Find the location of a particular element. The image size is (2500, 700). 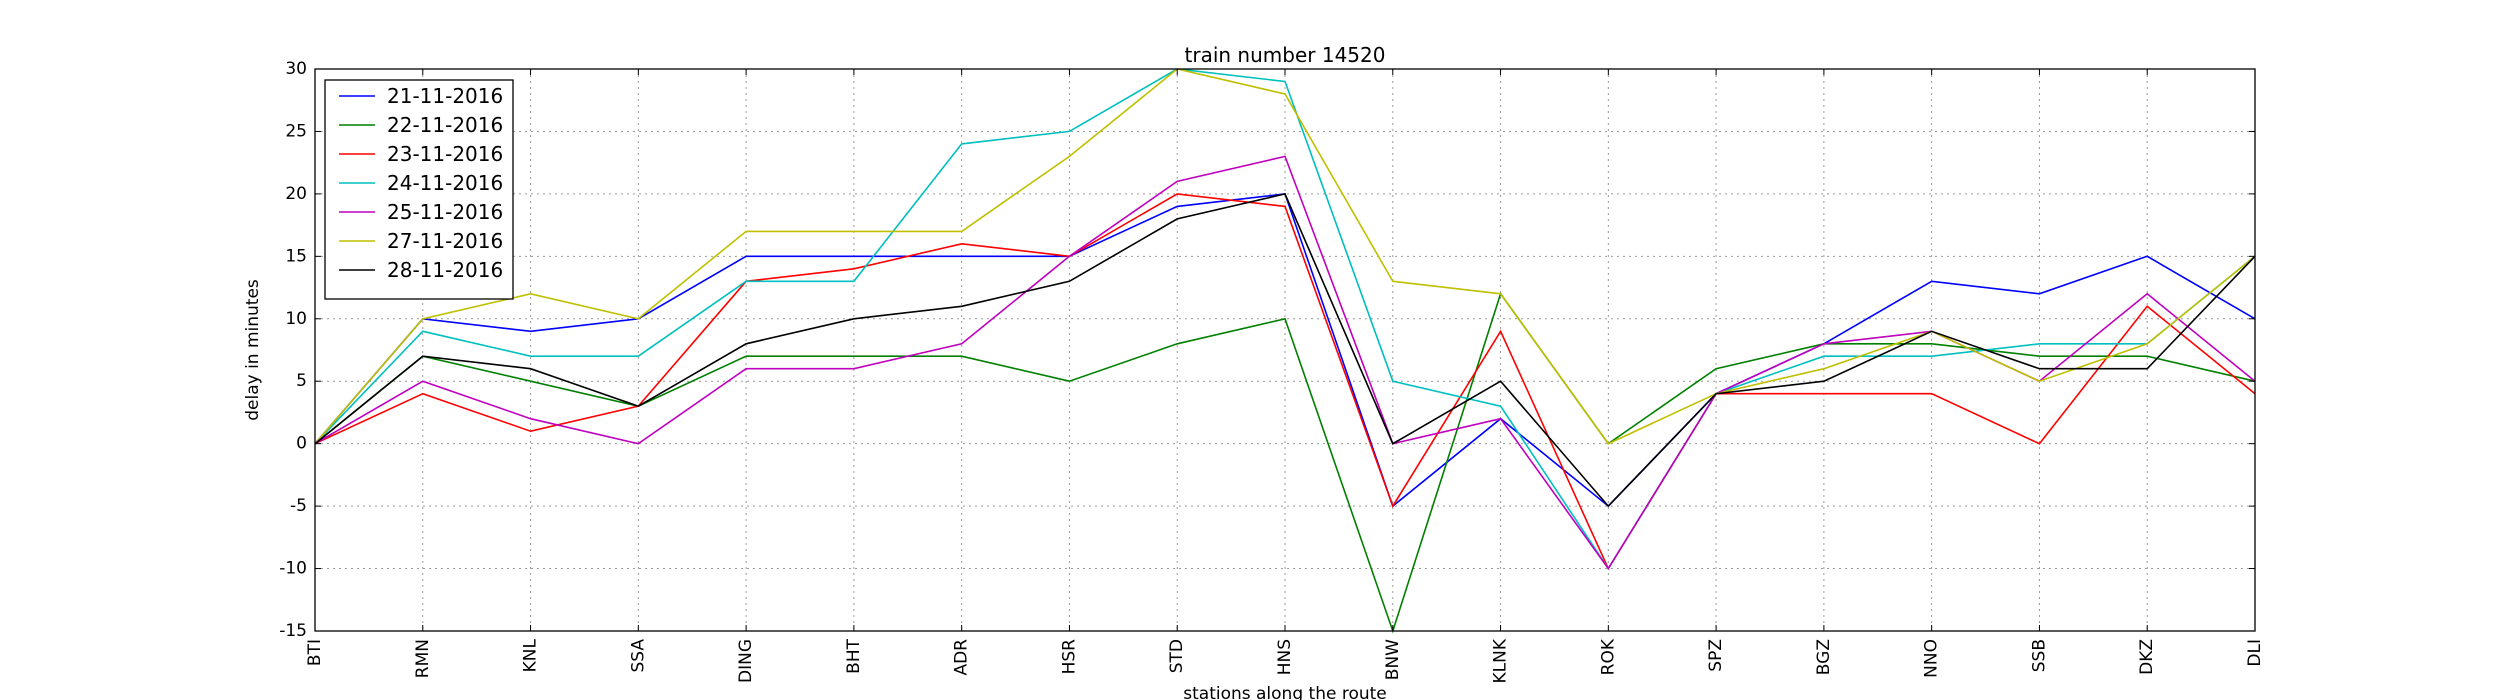

legend-label: 21-11-2016 is located at coordinates (445, 96).